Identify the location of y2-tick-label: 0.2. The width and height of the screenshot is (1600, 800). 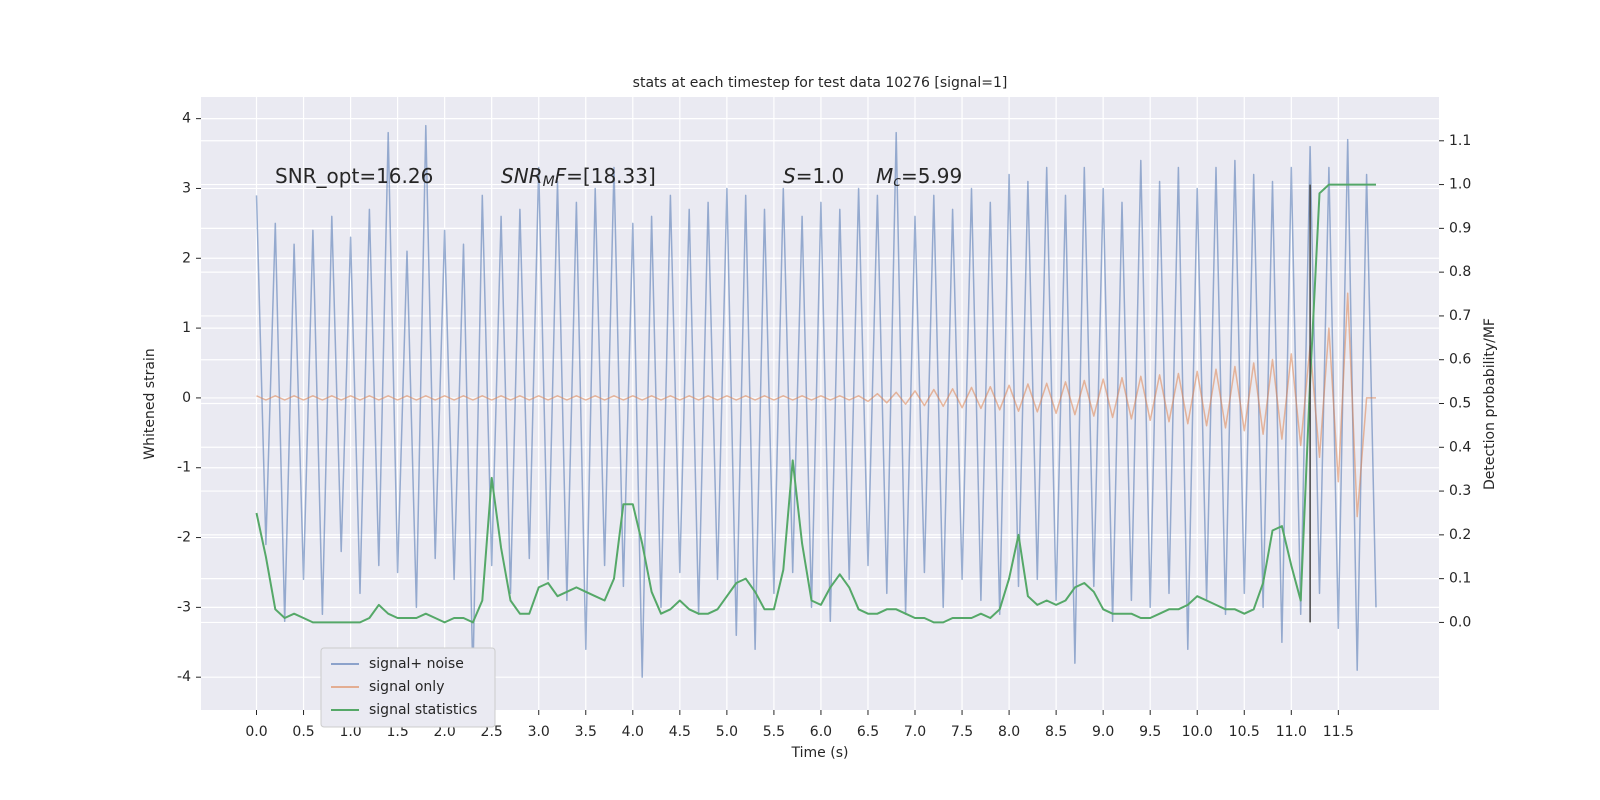
(1460, 535).